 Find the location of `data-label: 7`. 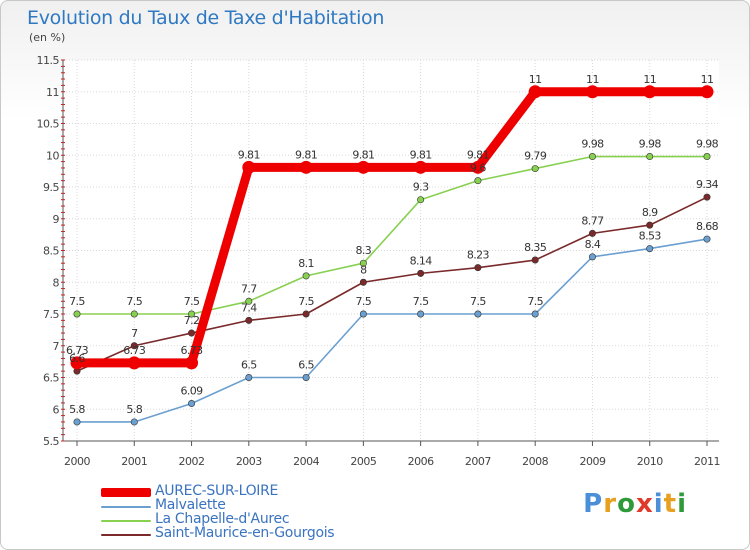

data-label: 7 is located at coordinates (134, 333).